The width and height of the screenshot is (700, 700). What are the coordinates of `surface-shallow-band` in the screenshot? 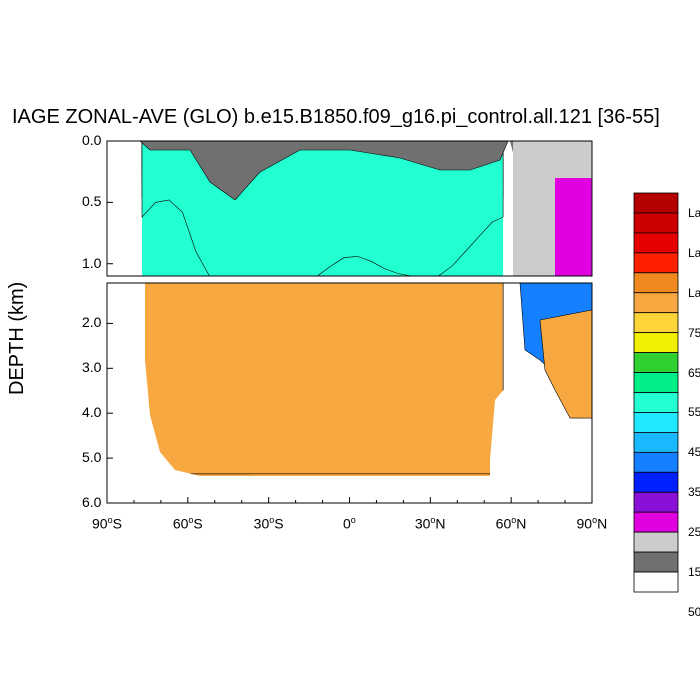 It's located at (324, 171).